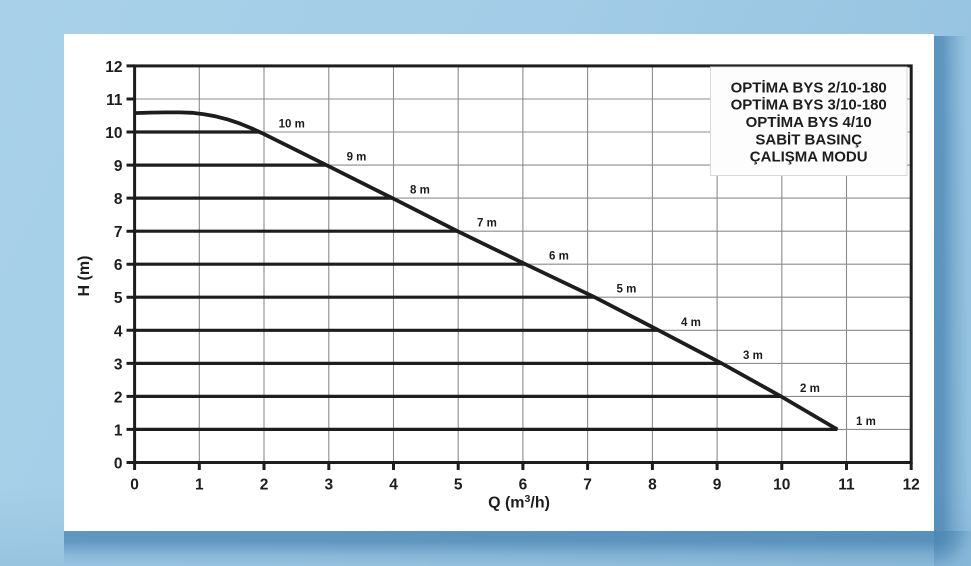 This screenshot has width=971, height=566. Describe the element at coordinates (809, 87) in the screenshot. I see `svg-text: OPTİMA BYS 2/10-180` at that location.